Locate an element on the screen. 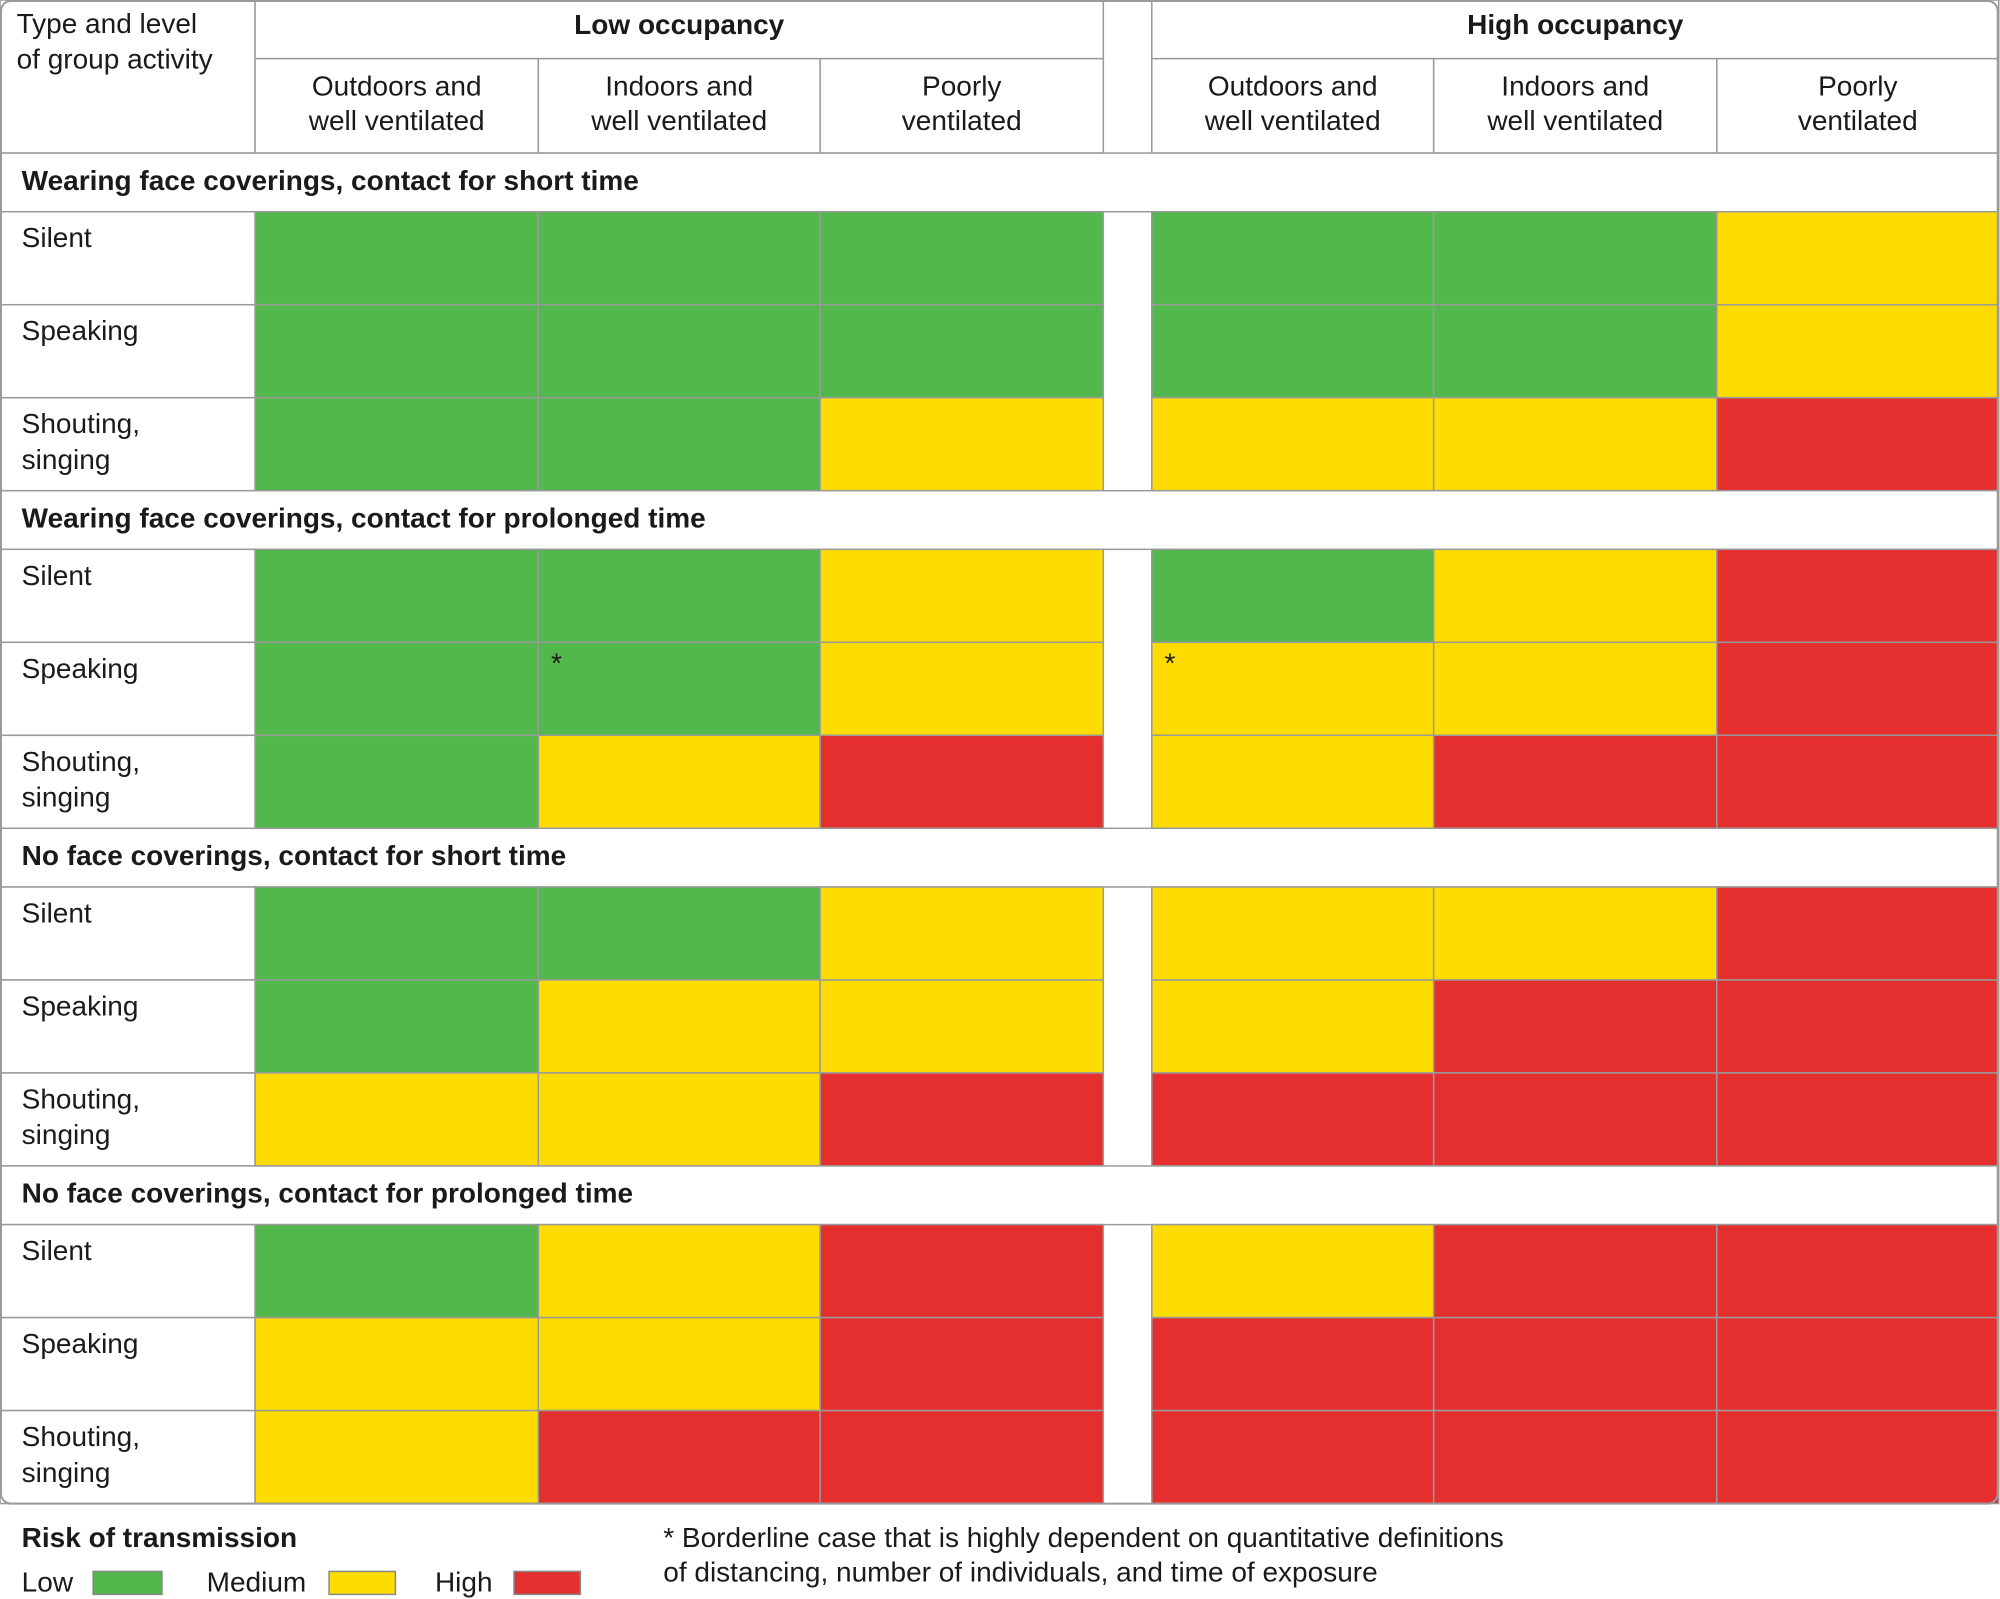 Image resolution: width=2000 pixels, height=1599 pixels. cell-note: * is located at coordinates (556, 663).